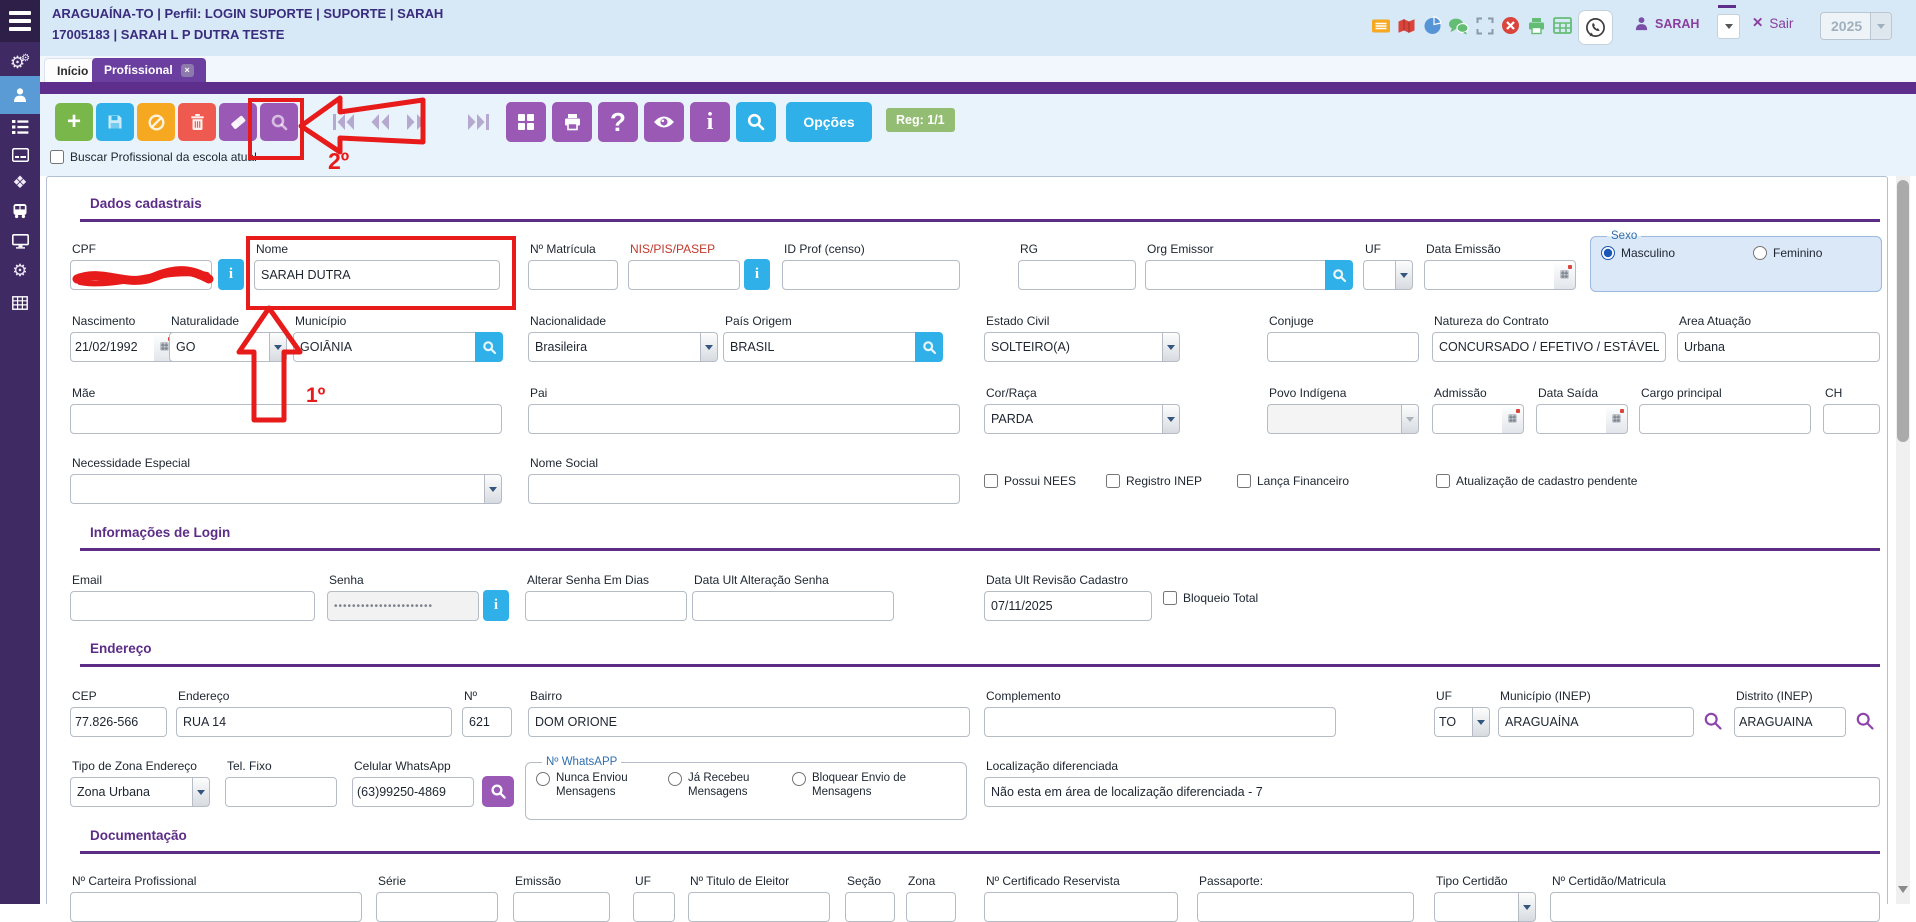  What do you see at coordinates (1527, 907) in the screenshot?
I see `tipo-certidao-caret-icon` at bounding box center [1527, 907].